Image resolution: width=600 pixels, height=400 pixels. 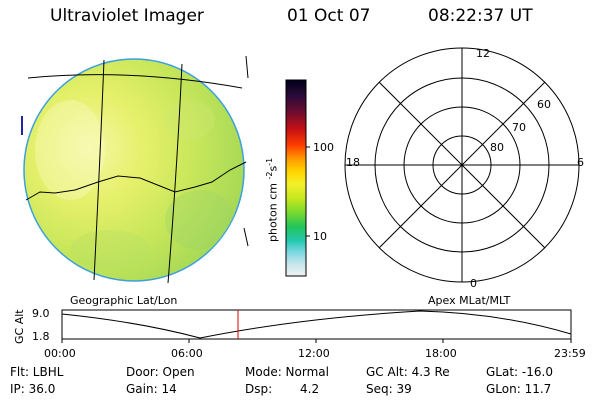 I want to click on dsp-value: 4.2, so click(x=310, y=389).